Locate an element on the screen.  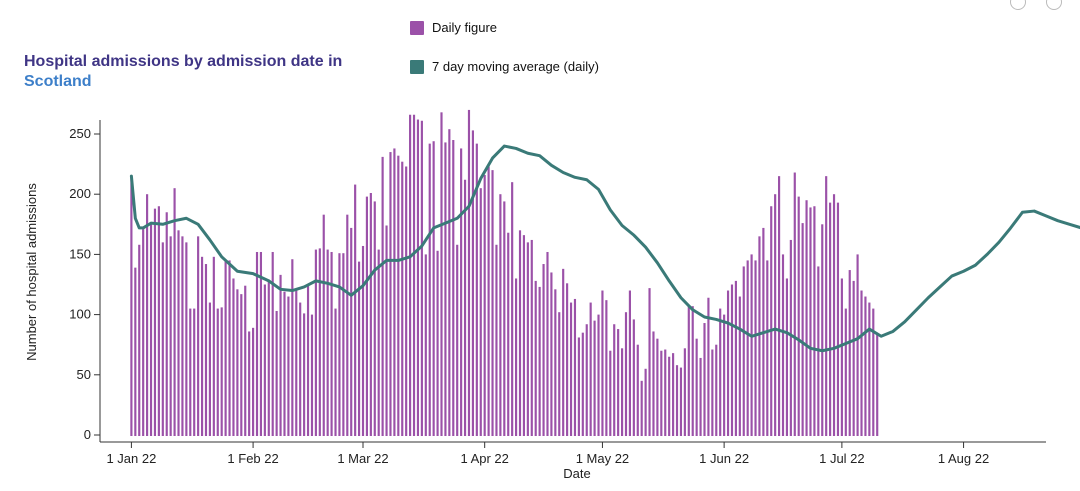
y-axis: 0 50 100 150 200 250 is located at coordinates (85, 281).